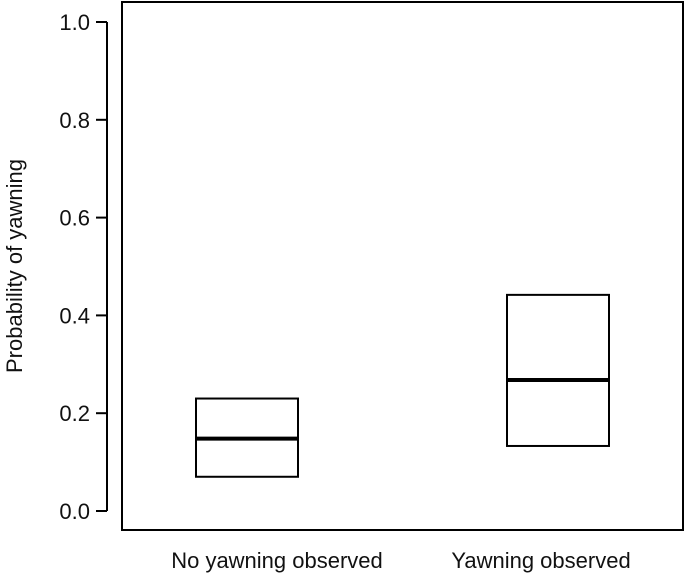 This screenshot has width=685, height=576. Describe the element at coordinates (74, 511) in the screenshot. I see `y-tick-label: 0.0` at that location.